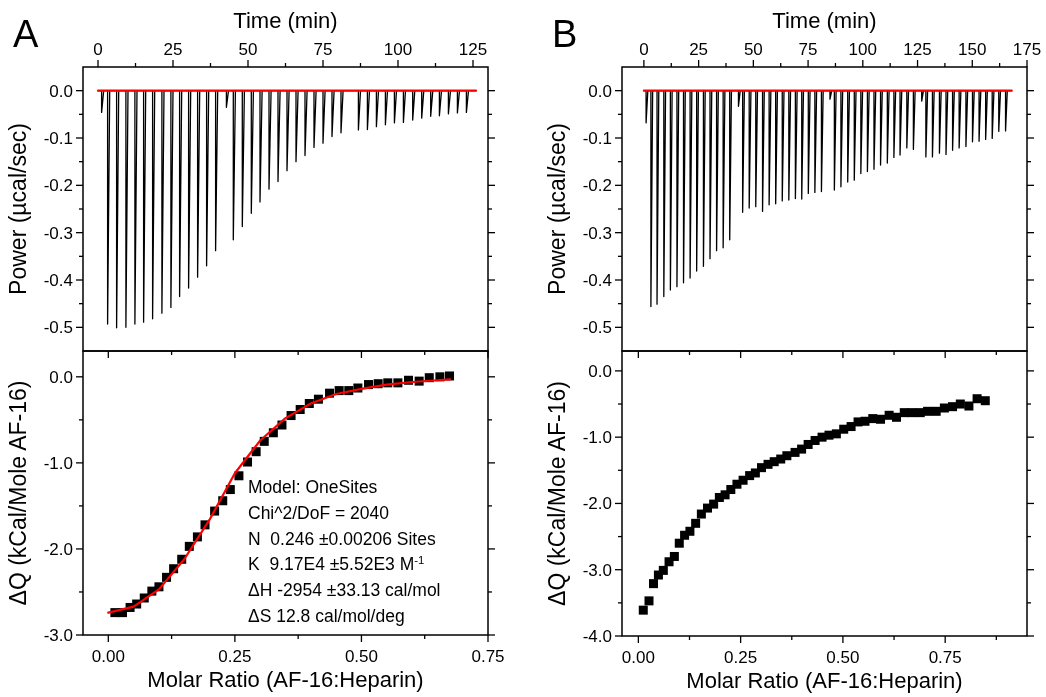 The image size is (1046, 697). Describe the element at coordinates (342, 538) in the screenshot. I see `annotation: N 0.246 ±0.00206 Sites` at that location.